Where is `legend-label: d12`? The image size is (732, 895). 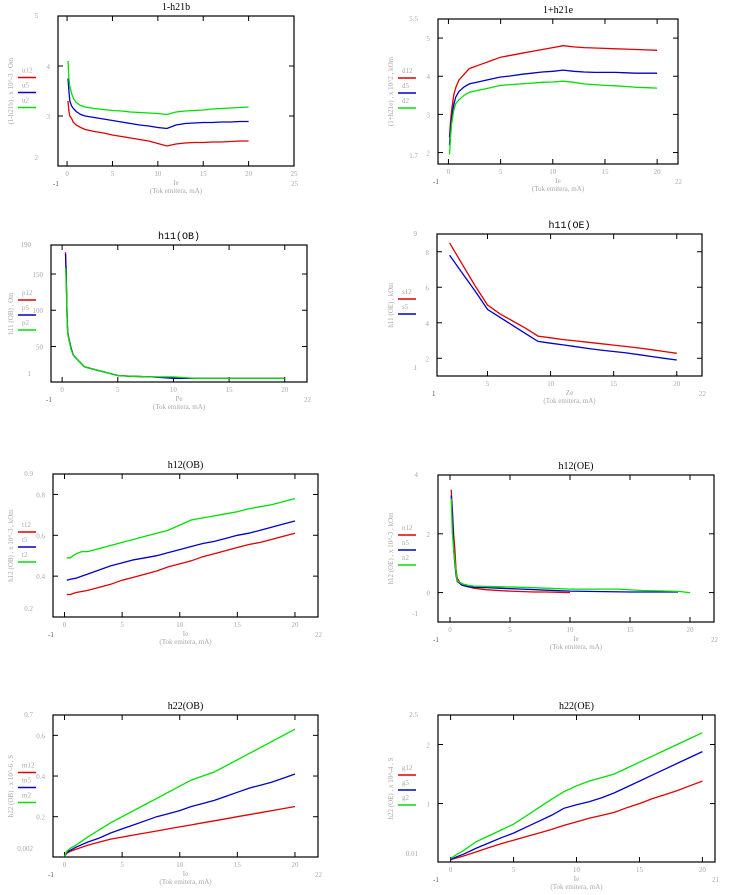 legend-label: d12 is located at coordinates (407, 71).